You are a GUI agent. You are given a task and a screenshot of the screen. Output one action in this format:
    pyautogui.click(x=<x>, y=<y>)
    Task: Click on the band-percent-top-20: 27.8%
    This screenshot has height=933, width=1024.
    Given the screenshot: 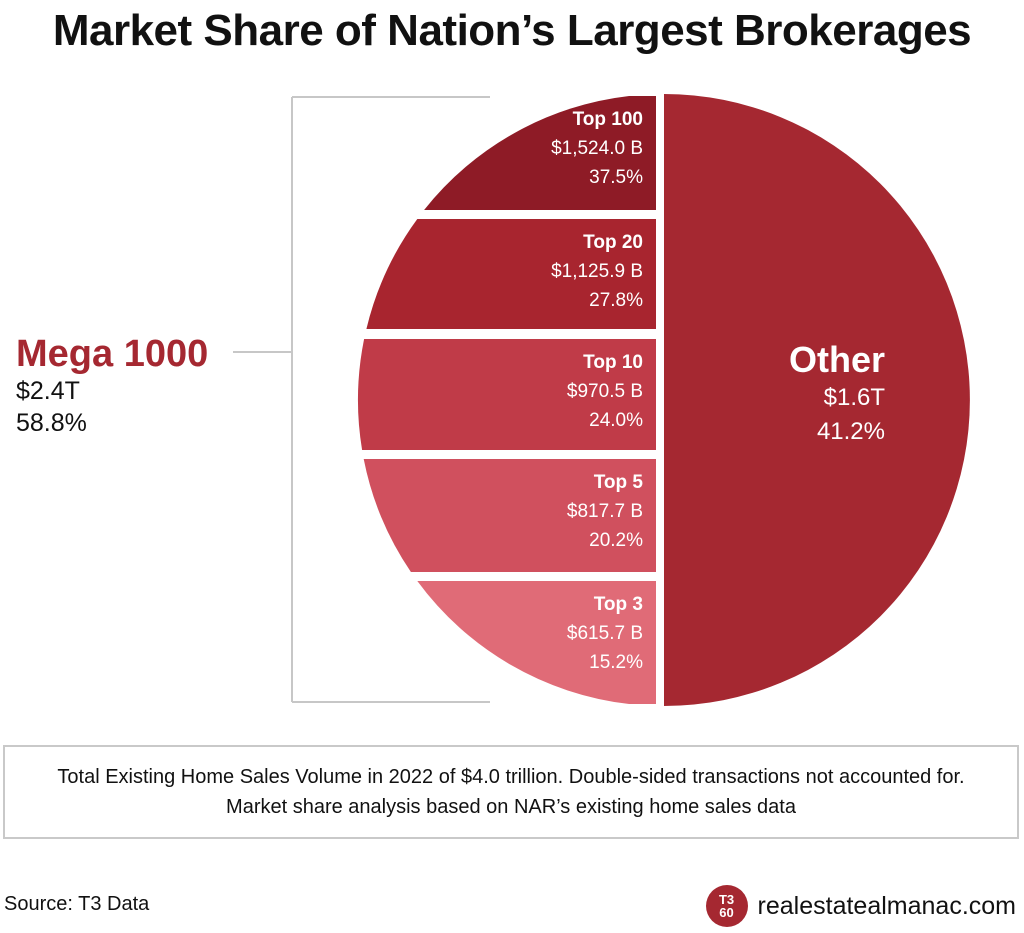 What is the action you would take?
    pyautogui.click(x=616, y=300)
    